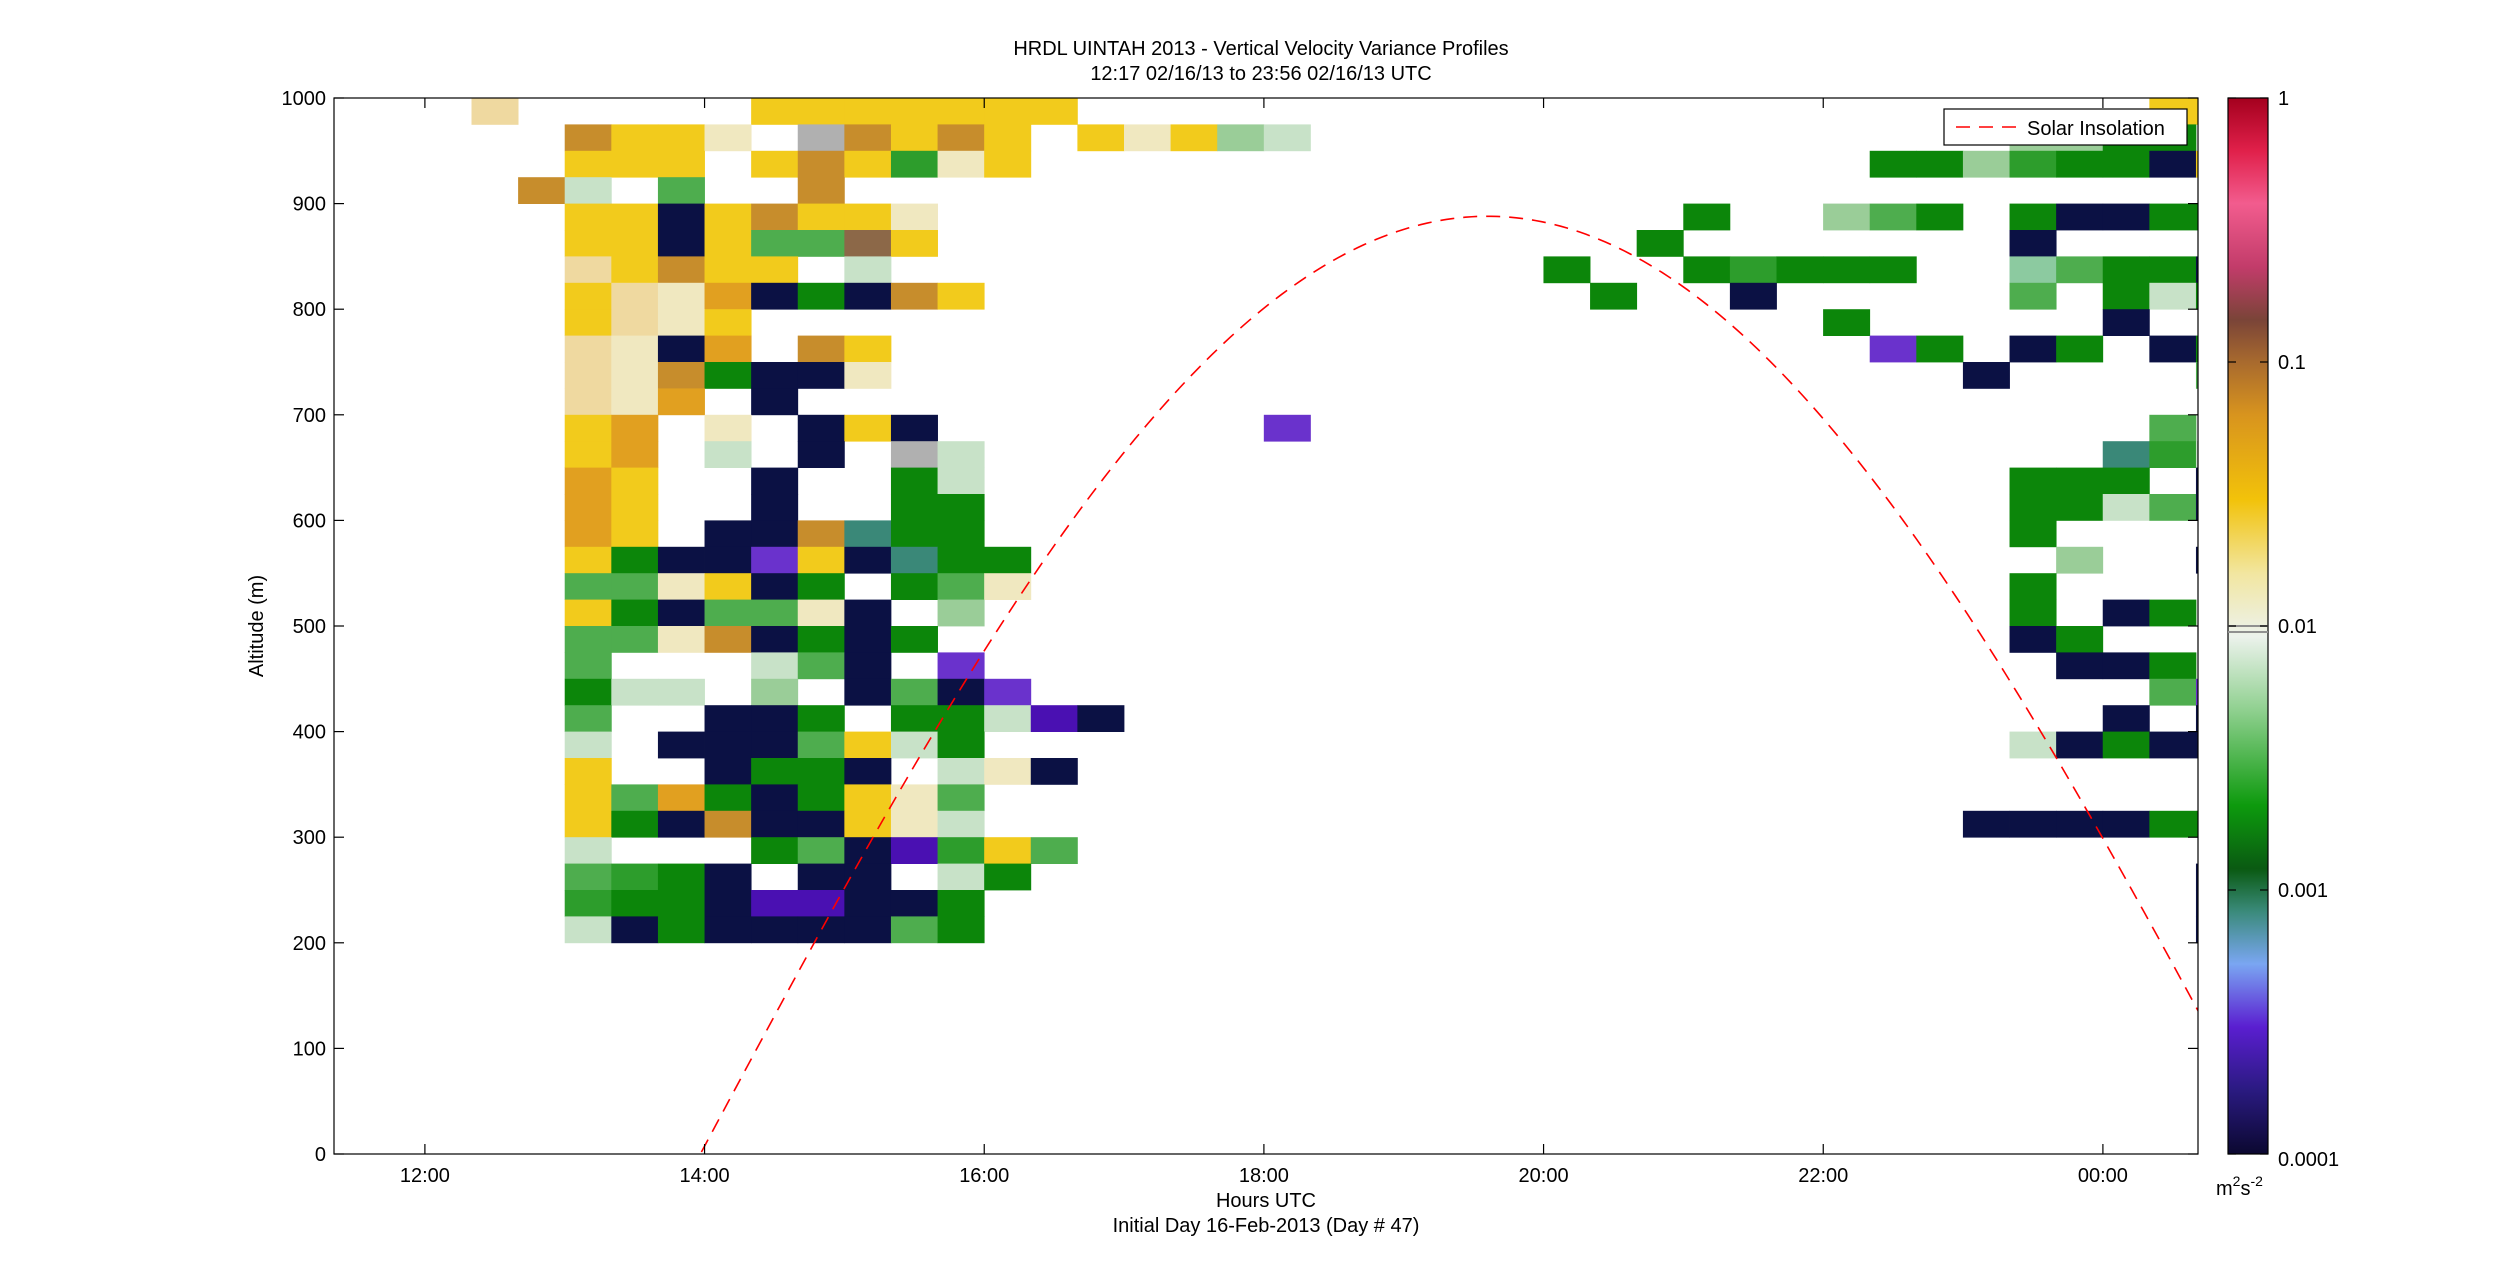 Image resolution: width=2515 pixels, height=1282 pixels. Describe the element at coordinates (705, 1176) in the screenshot. I see `x-tick-label: 14:00` at that location.